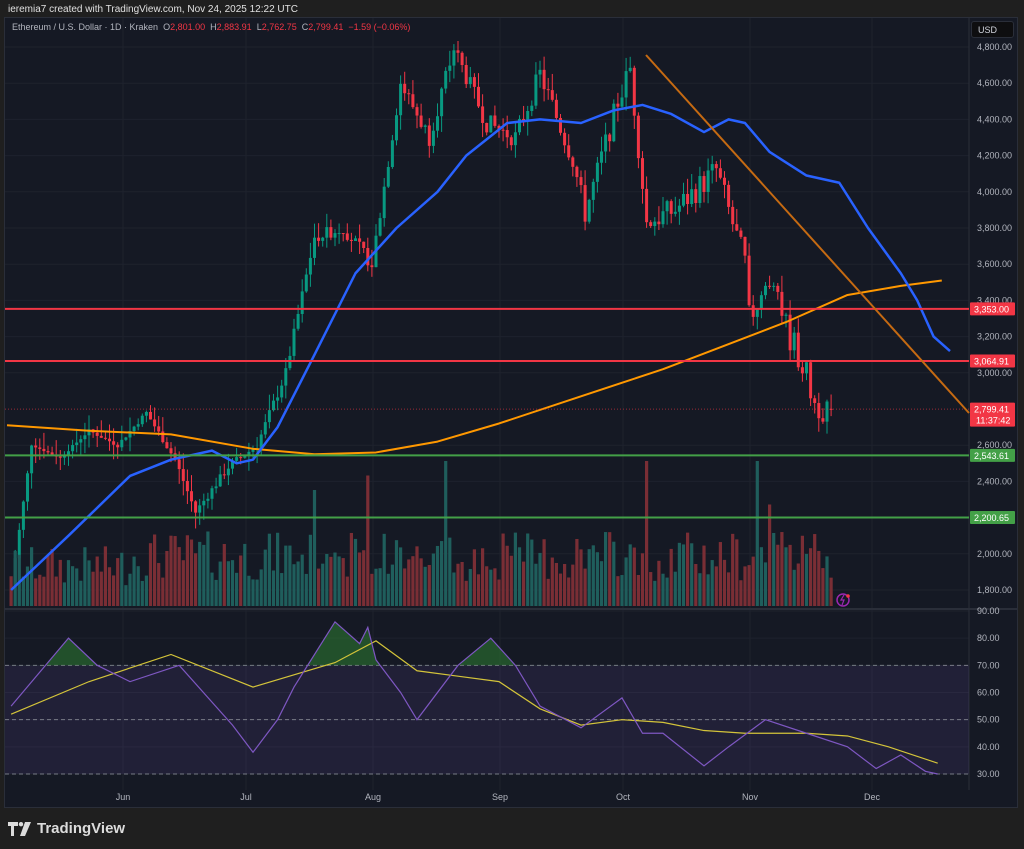  Describe the element at coordinates (993, 421) in the screenshot. I see `svg-text: 11:37:42` at that location.